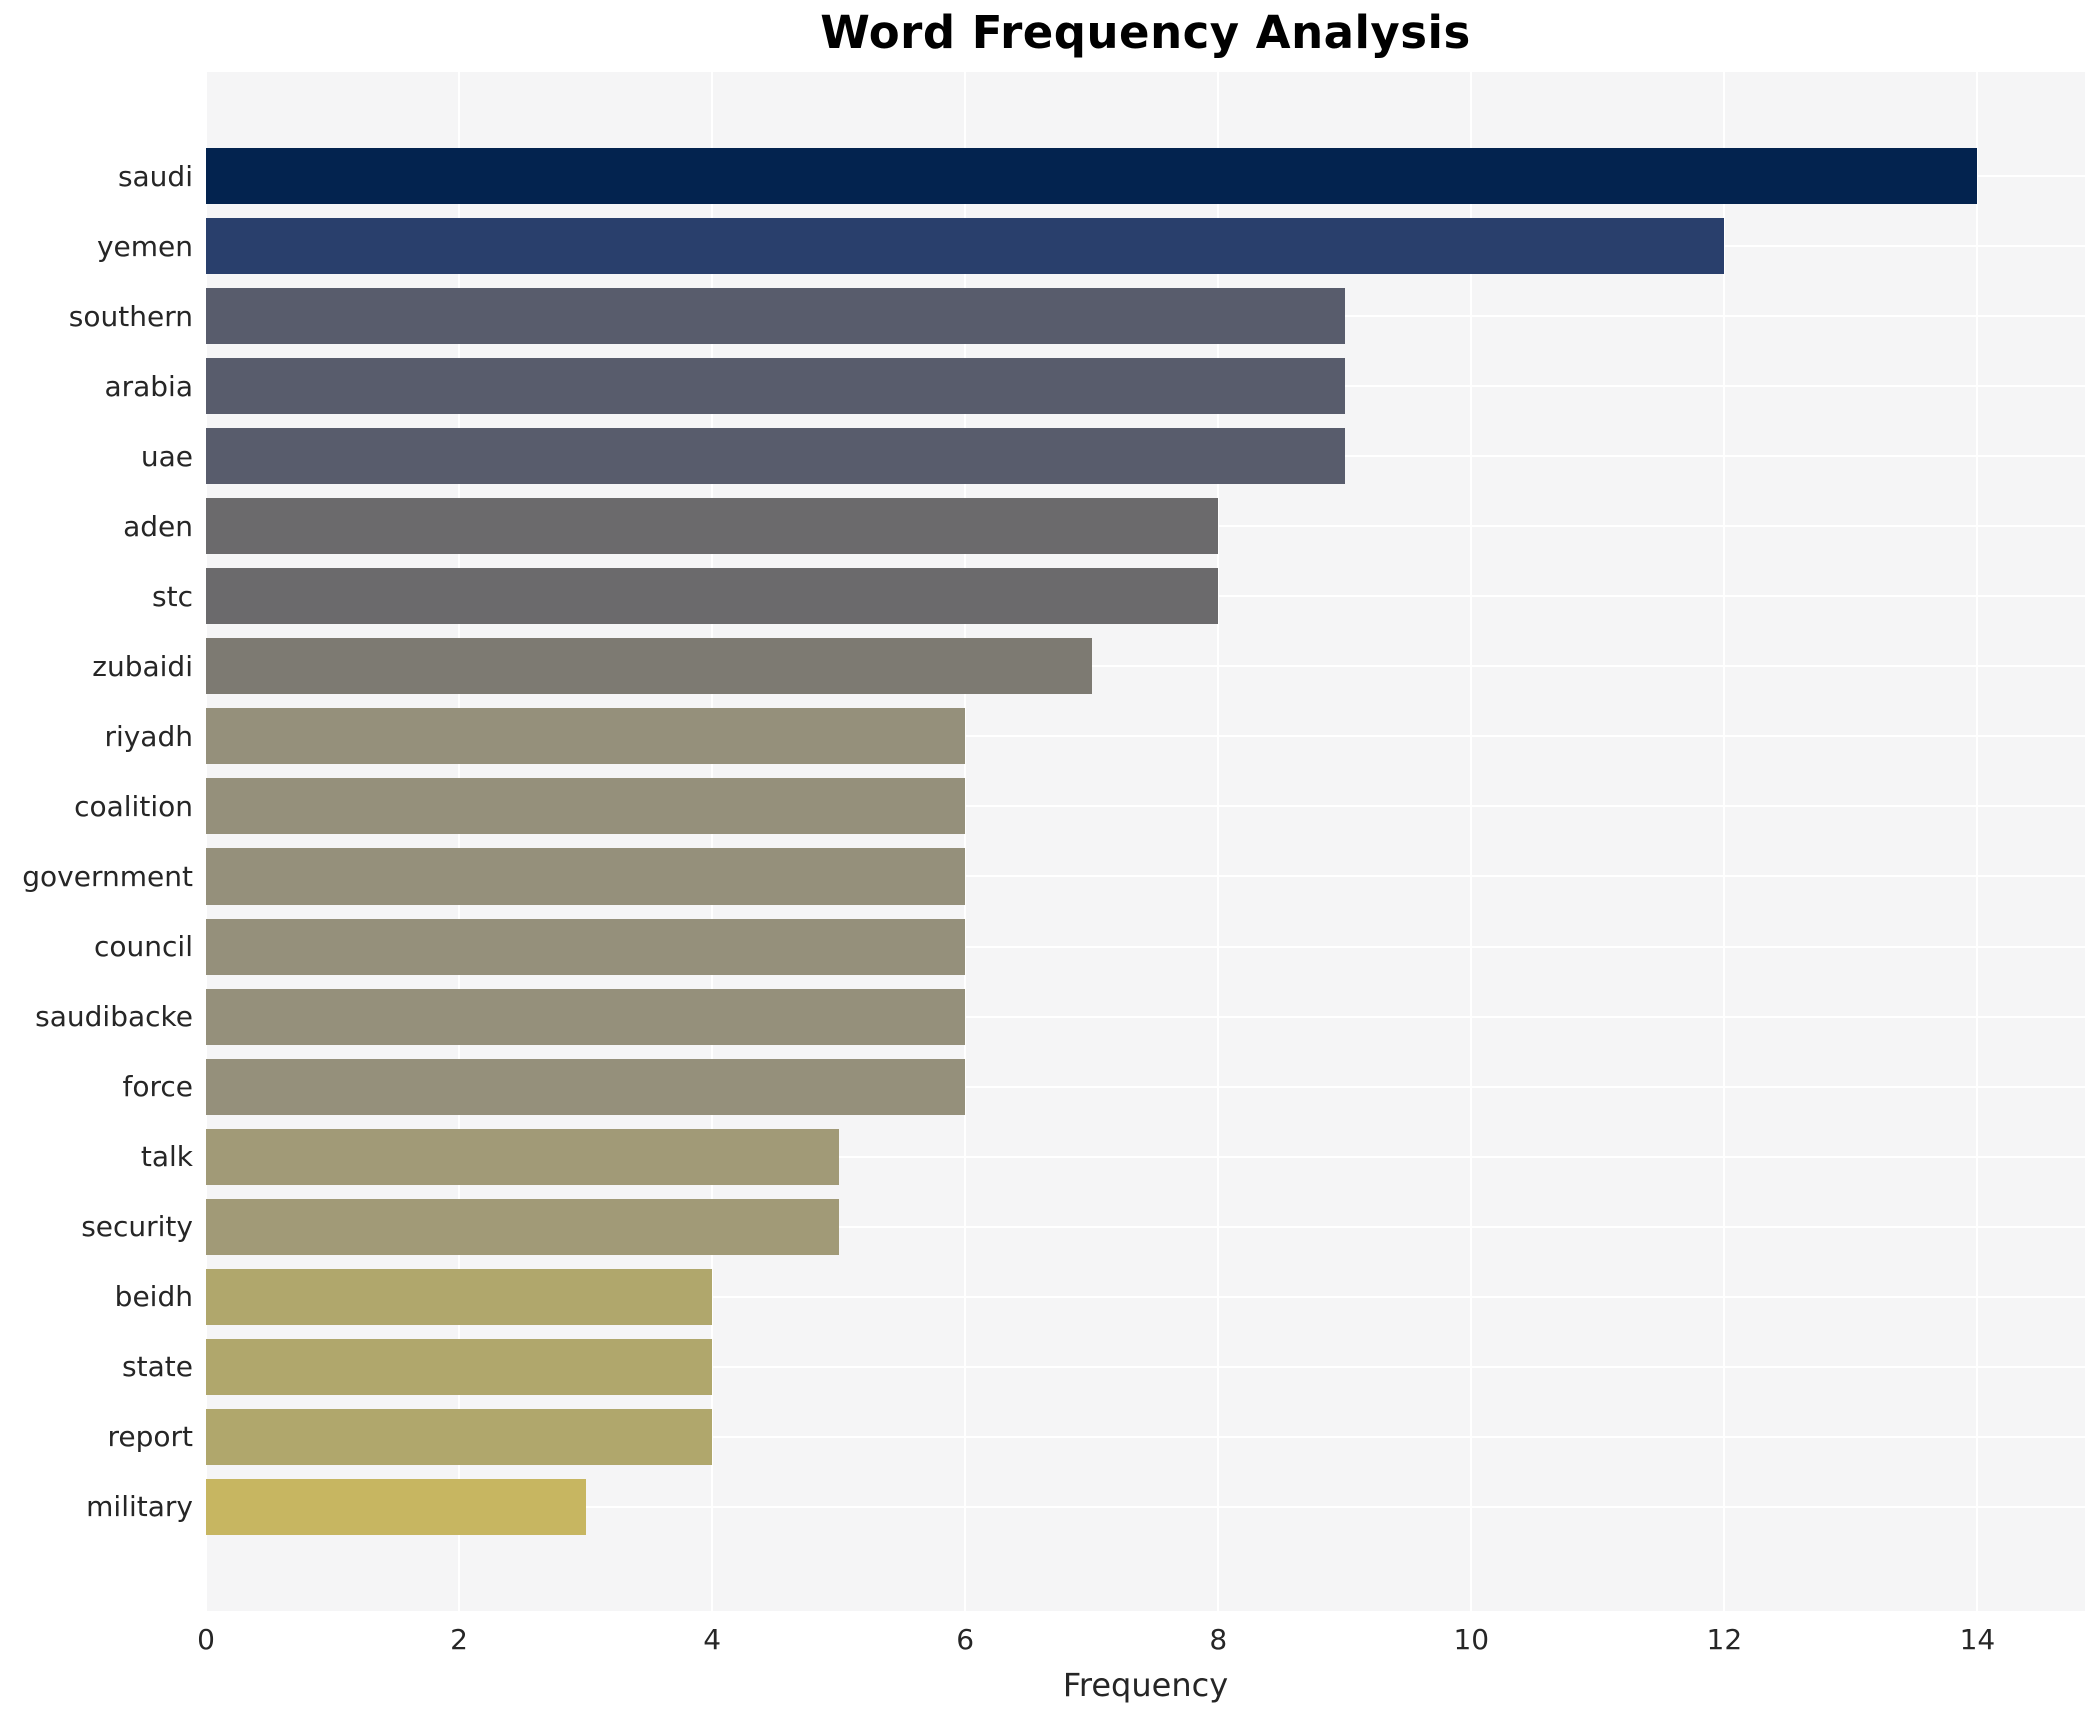  I want to click on category-label: coalition, so click(133, 806).